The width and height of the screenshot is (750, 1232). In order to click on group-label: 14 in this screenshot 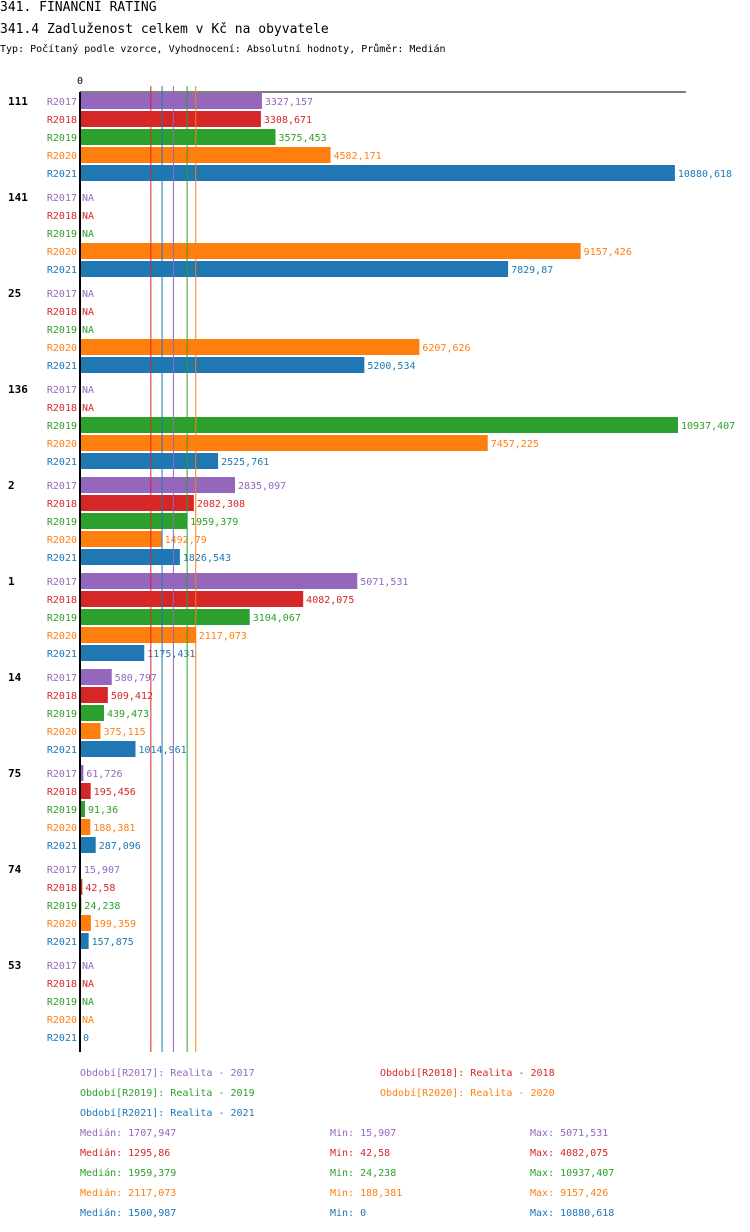, I will do `click(15, 677)`.